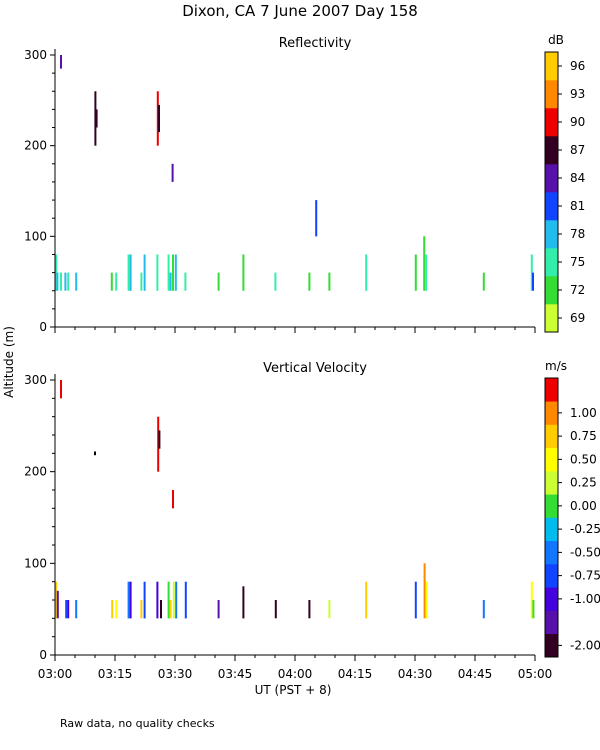 This screenshot has width=600, height=750. What do you see at coordinates (577, 318) in the screenshot?
I see `colorbar-label: 69` at bounding box center [577, 318].